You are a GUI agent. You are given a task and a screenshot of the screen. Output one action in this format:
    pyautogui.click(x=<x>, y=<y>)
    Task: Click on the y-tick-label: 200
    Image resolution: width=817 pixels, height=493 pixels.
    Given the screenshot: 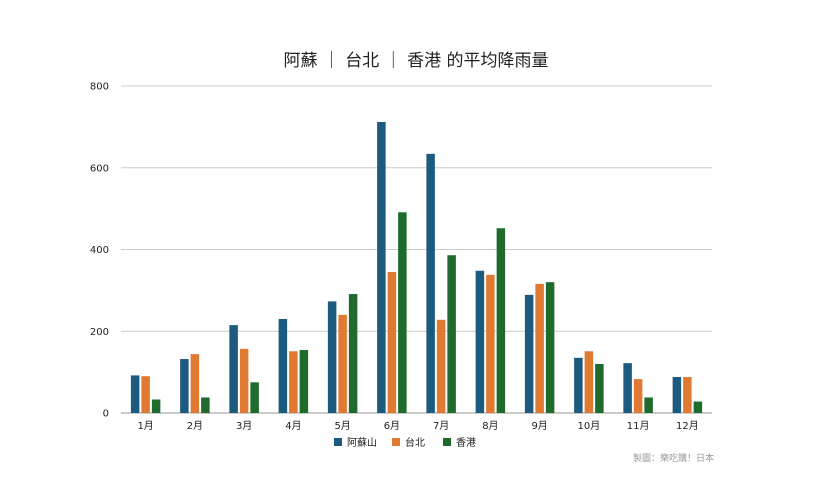 What is the action you would take?
    pyautogui.click(x=99, y=332)
    